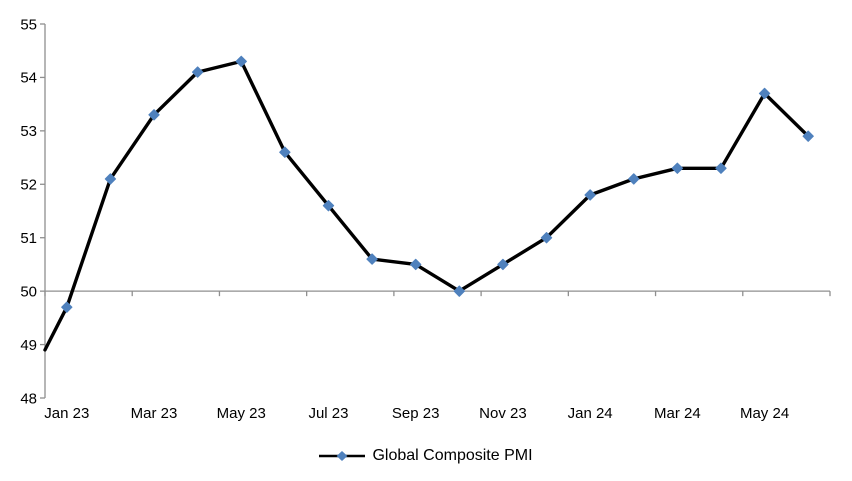 The width and height of the screenshot is (852, 481). I want to click on y-axis-label: 49, so click(28, 345).